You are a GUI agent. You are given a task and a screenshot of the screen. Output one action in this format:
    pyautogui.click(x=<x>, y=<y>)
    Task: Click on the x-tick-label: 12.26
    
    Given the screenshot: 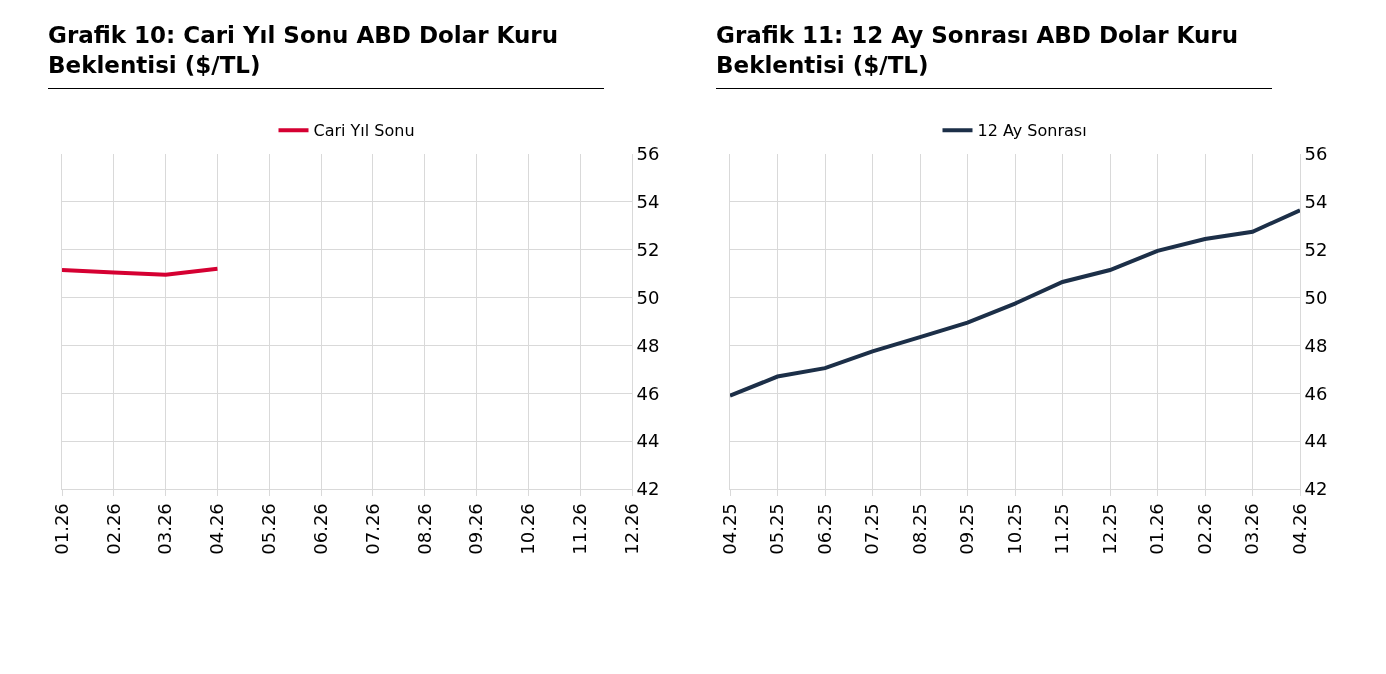 What is the action you would take?
    pyautogui.click(x=631, y=529)
    